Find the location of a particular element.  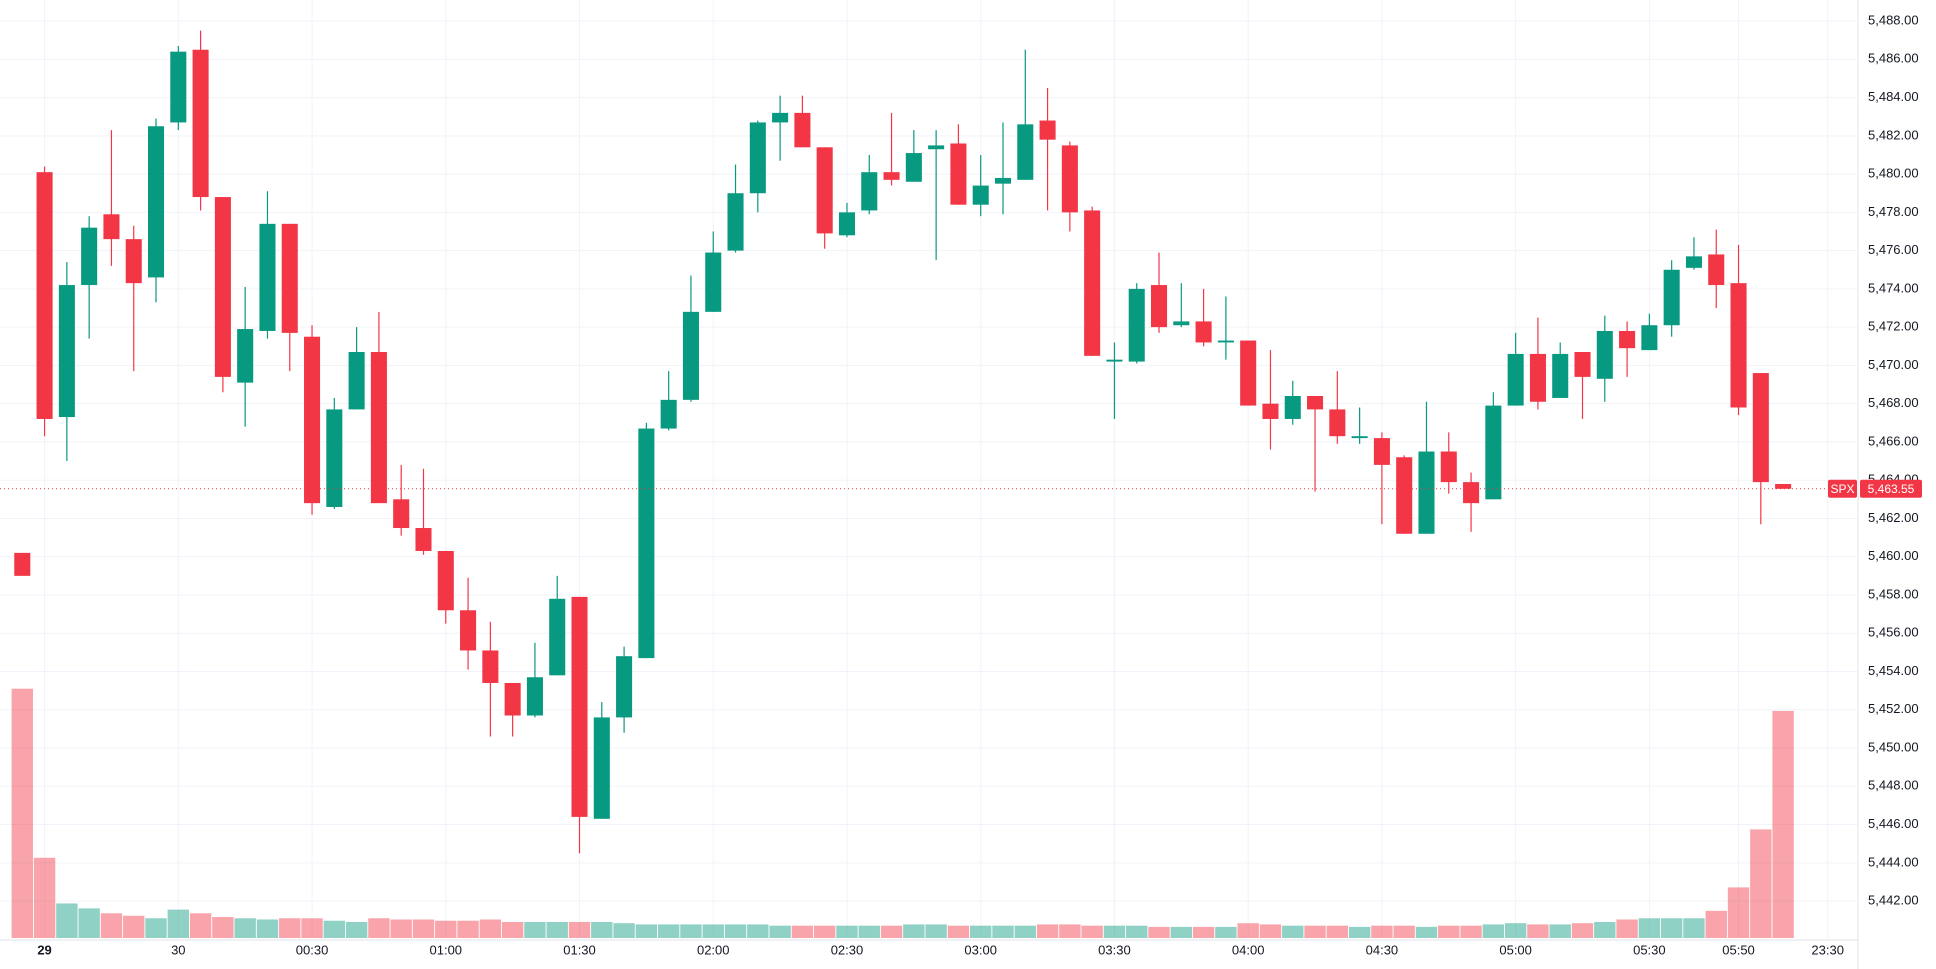

y-tick-label: 5,486.00 is located at coordinates (1893, 58).